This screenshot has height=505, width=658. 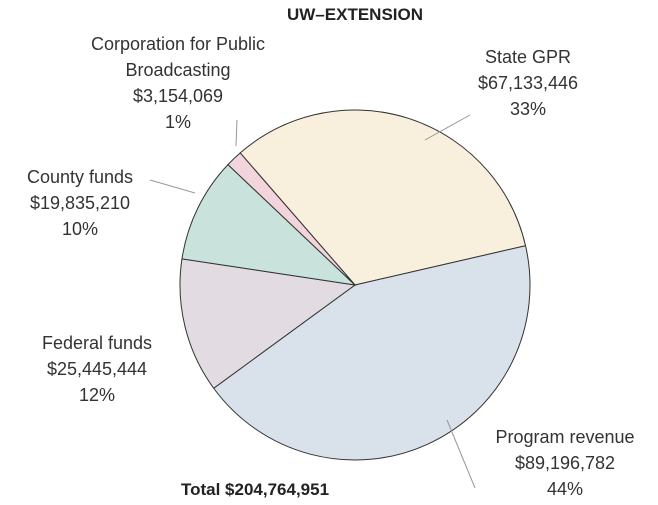 I want to click on slice-percent: 1%, so click(x=177, y=122).